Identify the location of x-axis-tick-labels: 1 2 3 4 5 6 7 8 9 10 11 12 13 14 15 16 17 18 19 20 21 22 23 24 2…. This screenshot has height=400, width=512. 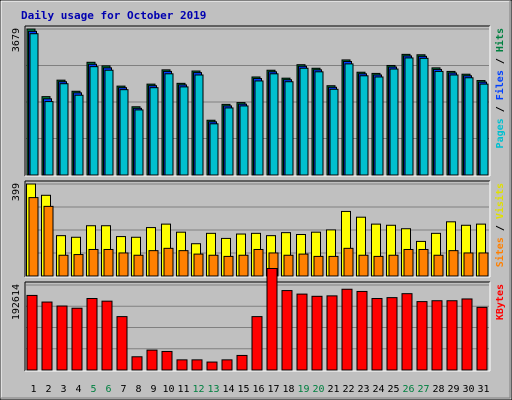
(259, 389).